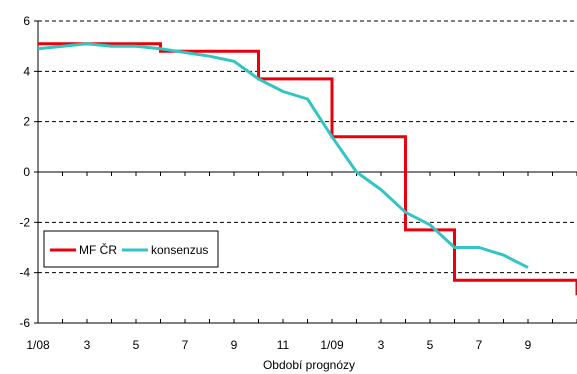 The height and width of the screenshot is (374, 577). I want to click on x-tick-label-3: 7, so click(185, 345).